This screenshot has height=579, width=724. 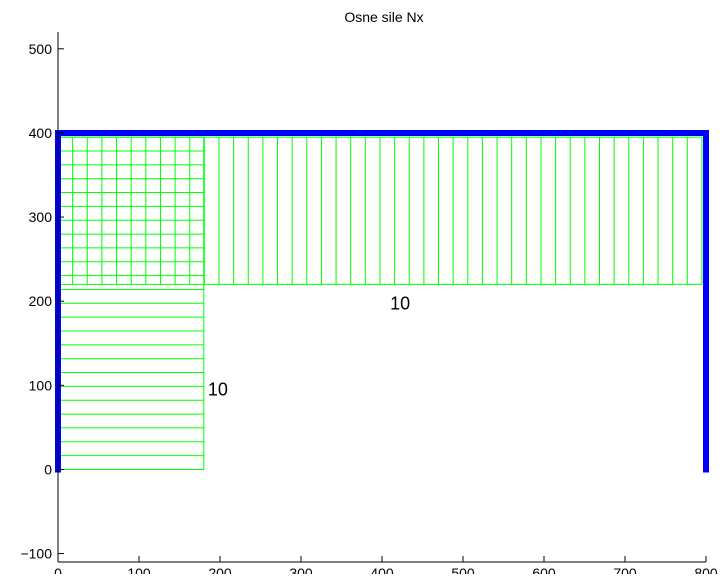 What do you see at coordinates (706, 569) in the screenshot?
I see `x-tick-label: 800` at bounding box center [706, 569].